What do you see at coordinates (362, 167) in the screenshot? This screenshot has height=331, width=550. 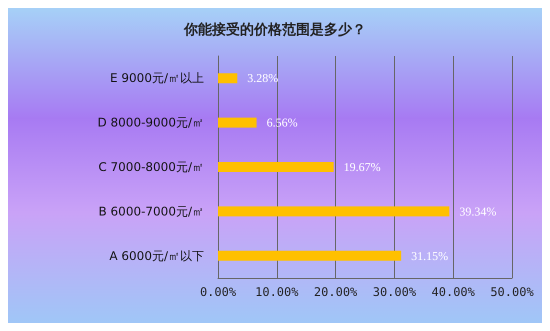 I see `data-label: 19.67%` at bounding box center [362, 167].